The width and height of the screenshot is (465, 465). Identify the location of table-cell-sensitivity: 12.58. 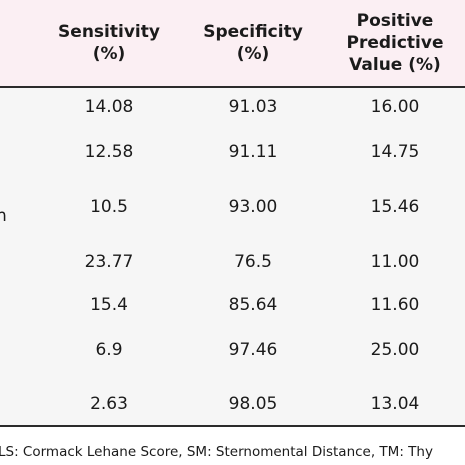
(109, 152).